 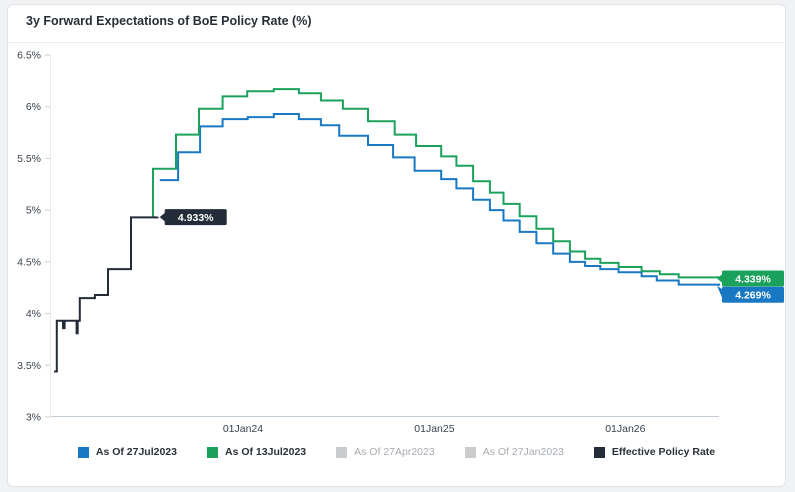 What do you see at coordinates (29, 56) in the screenshot?
I see `y-tick-label: 6.5%` at bounding box center [29, 56].